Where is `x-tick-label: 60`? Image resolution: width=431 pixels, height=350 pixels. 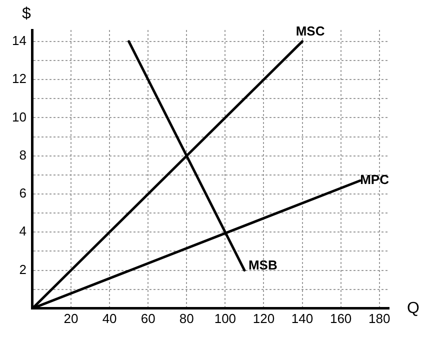
x-tick-label: 60 is located at coordinates (148, 318).